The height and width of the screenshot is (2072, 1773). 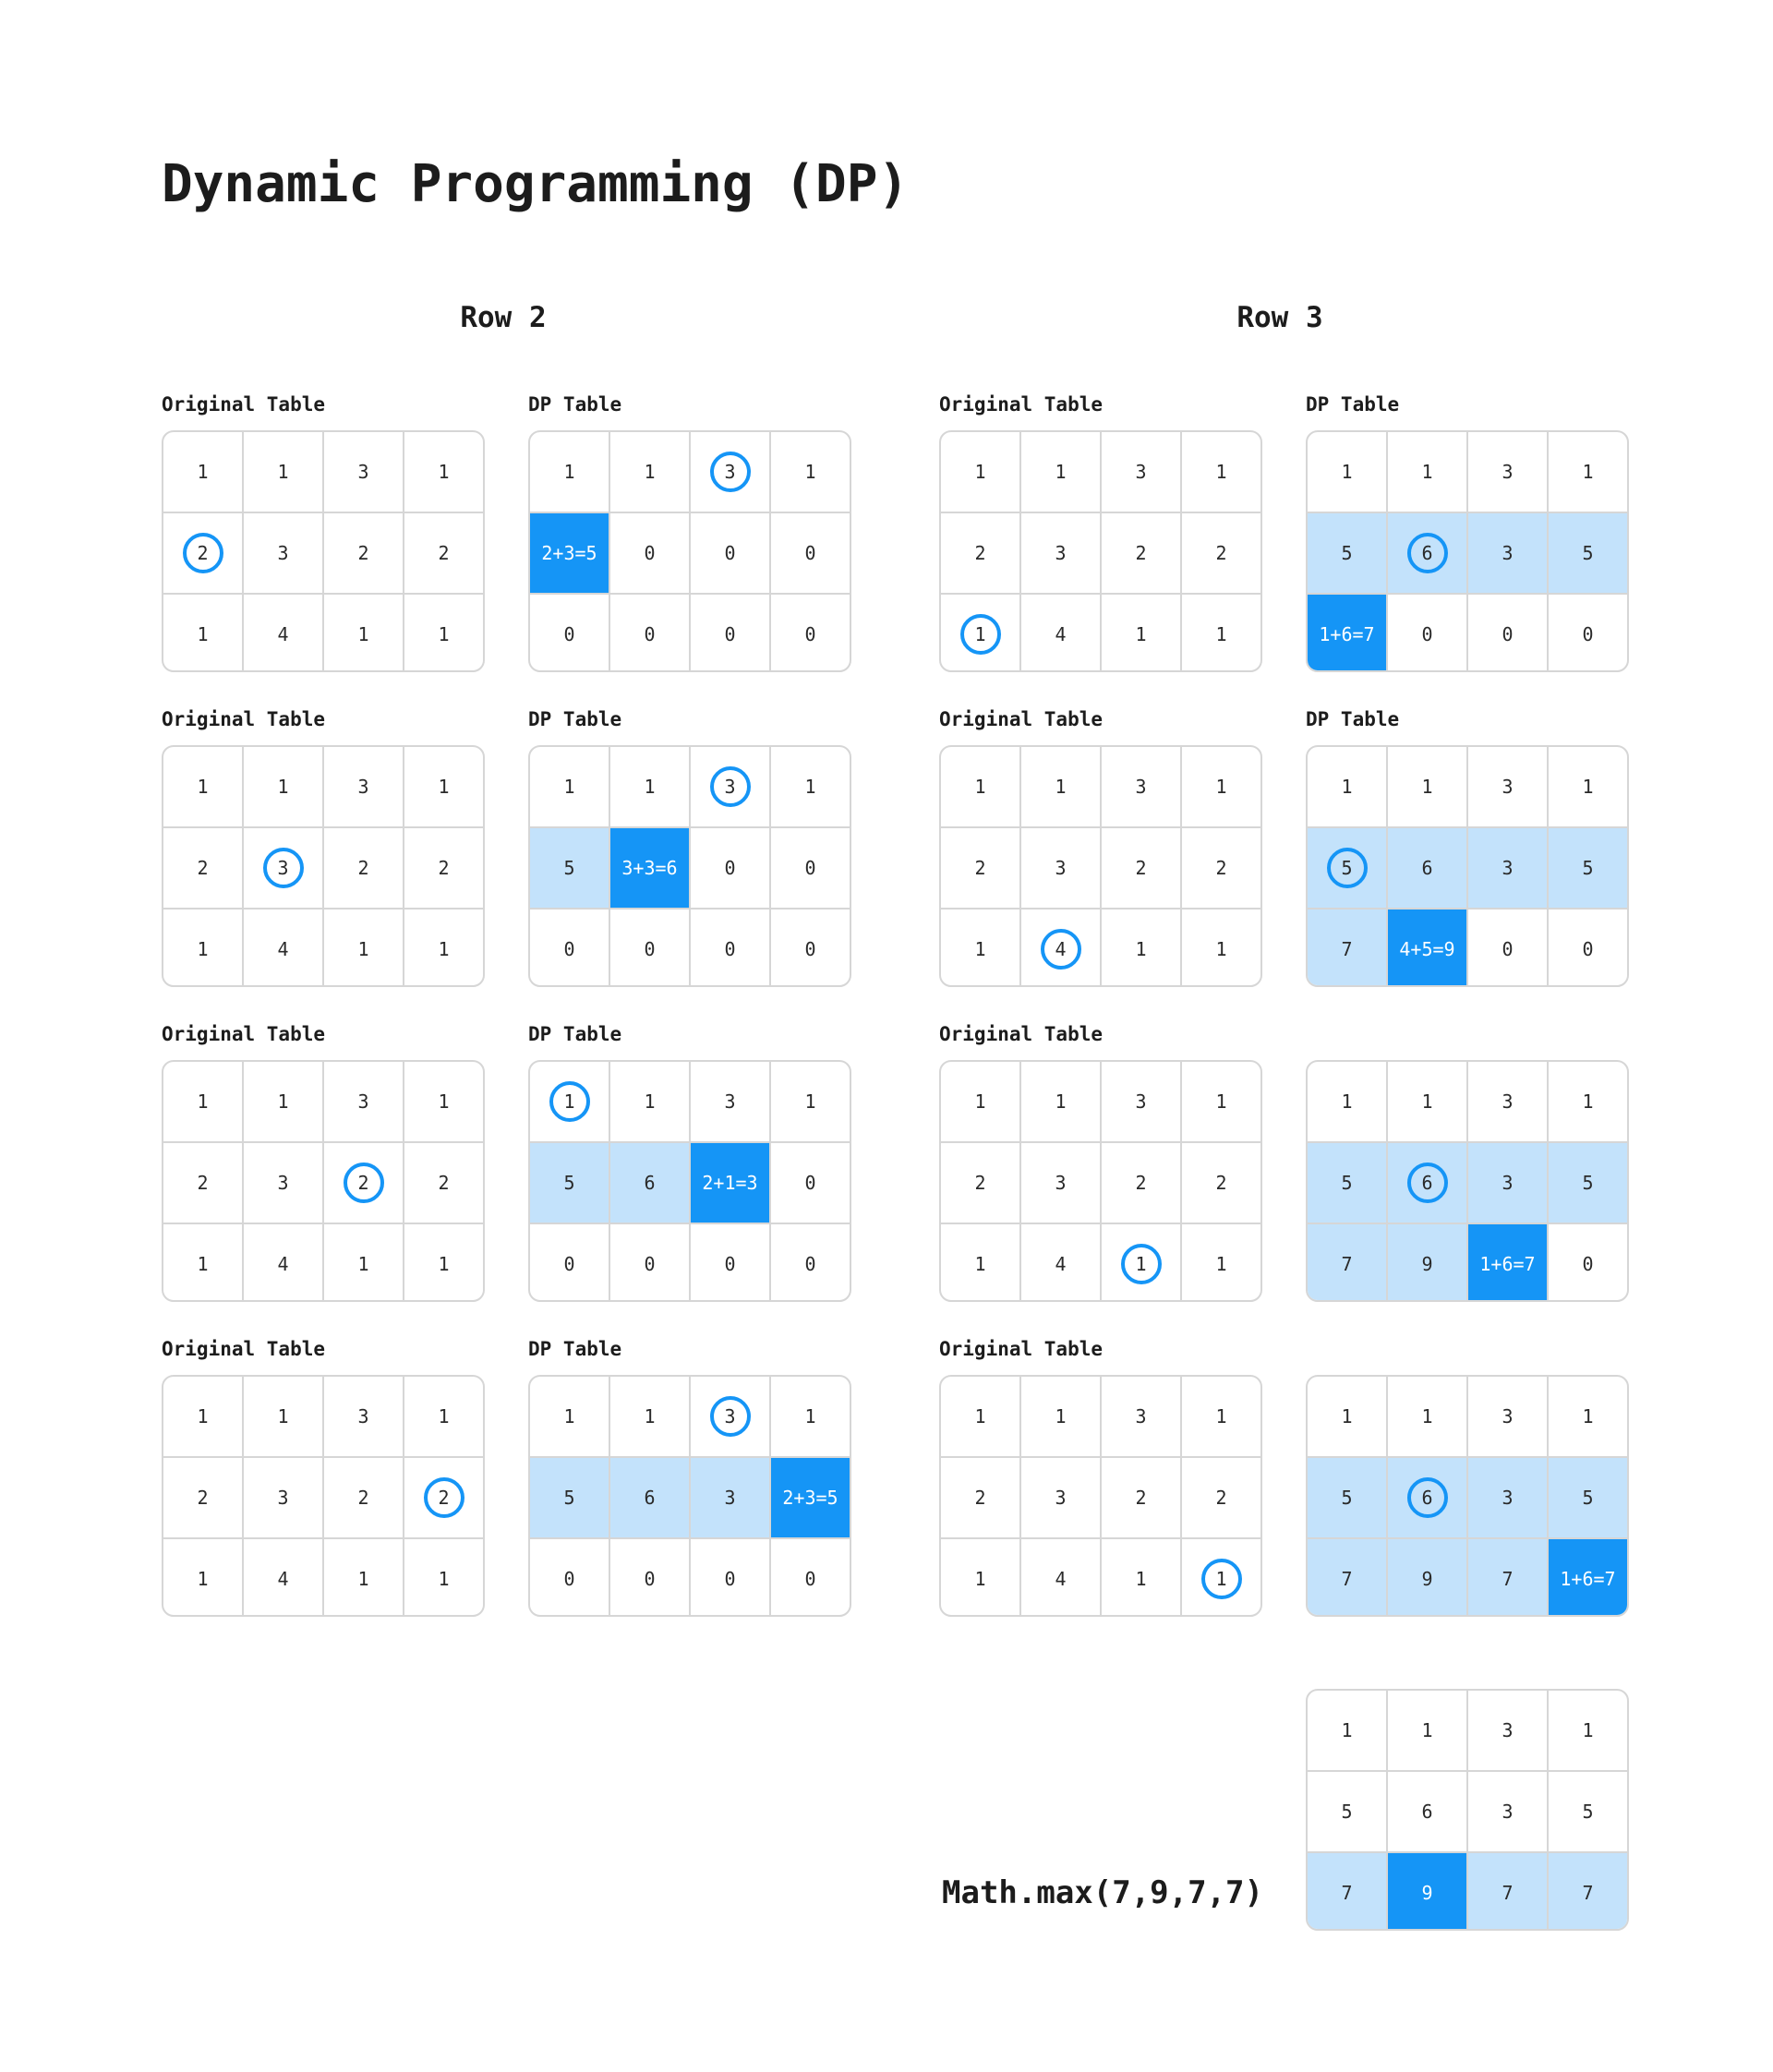 I want to click on dp-table: 1 1 3 1 5 6 2+1=3 0 0 0 0 0, so click(x=689, y=1181).